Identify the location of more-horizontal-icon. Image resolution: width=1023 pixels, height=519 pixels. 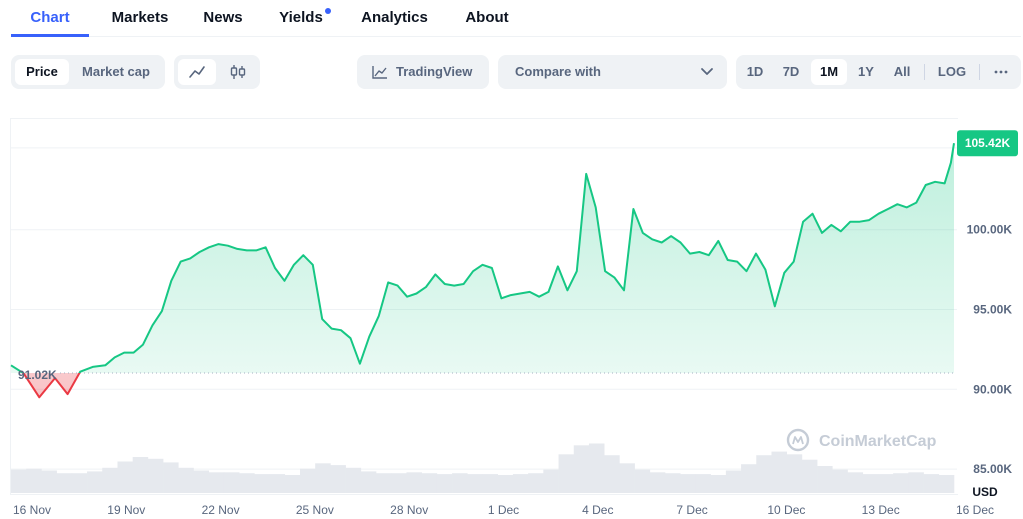
(1001, 72).